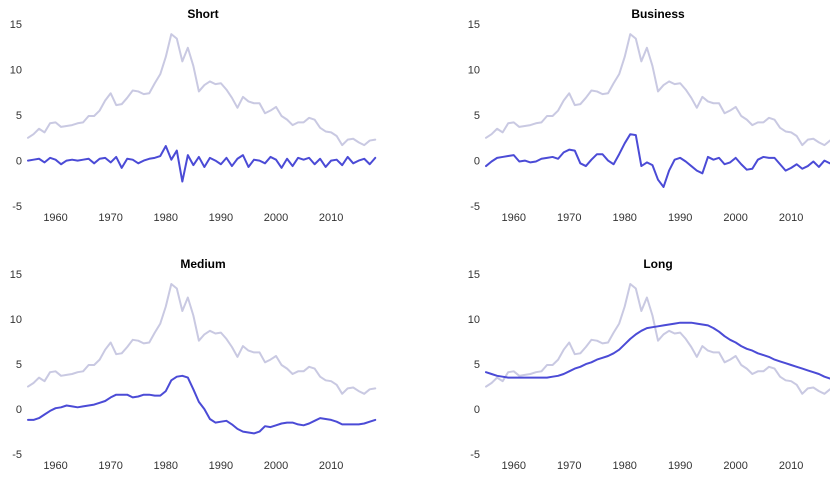  Describe the element at coordinates (202, 264) in the screenshot. I see `chart-title: Medium` at that location.